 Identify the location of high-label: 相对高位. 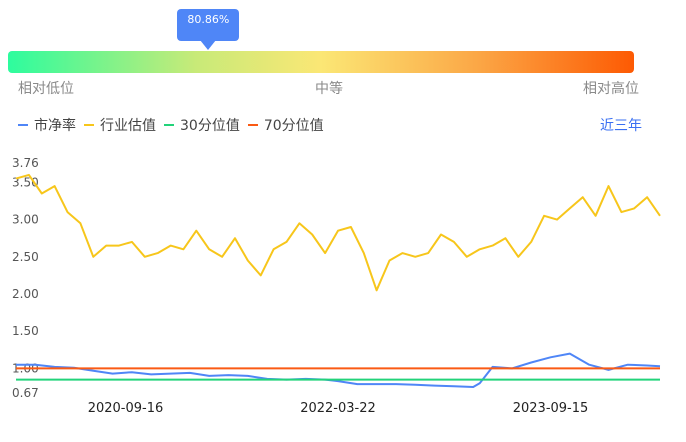
(611, 89).